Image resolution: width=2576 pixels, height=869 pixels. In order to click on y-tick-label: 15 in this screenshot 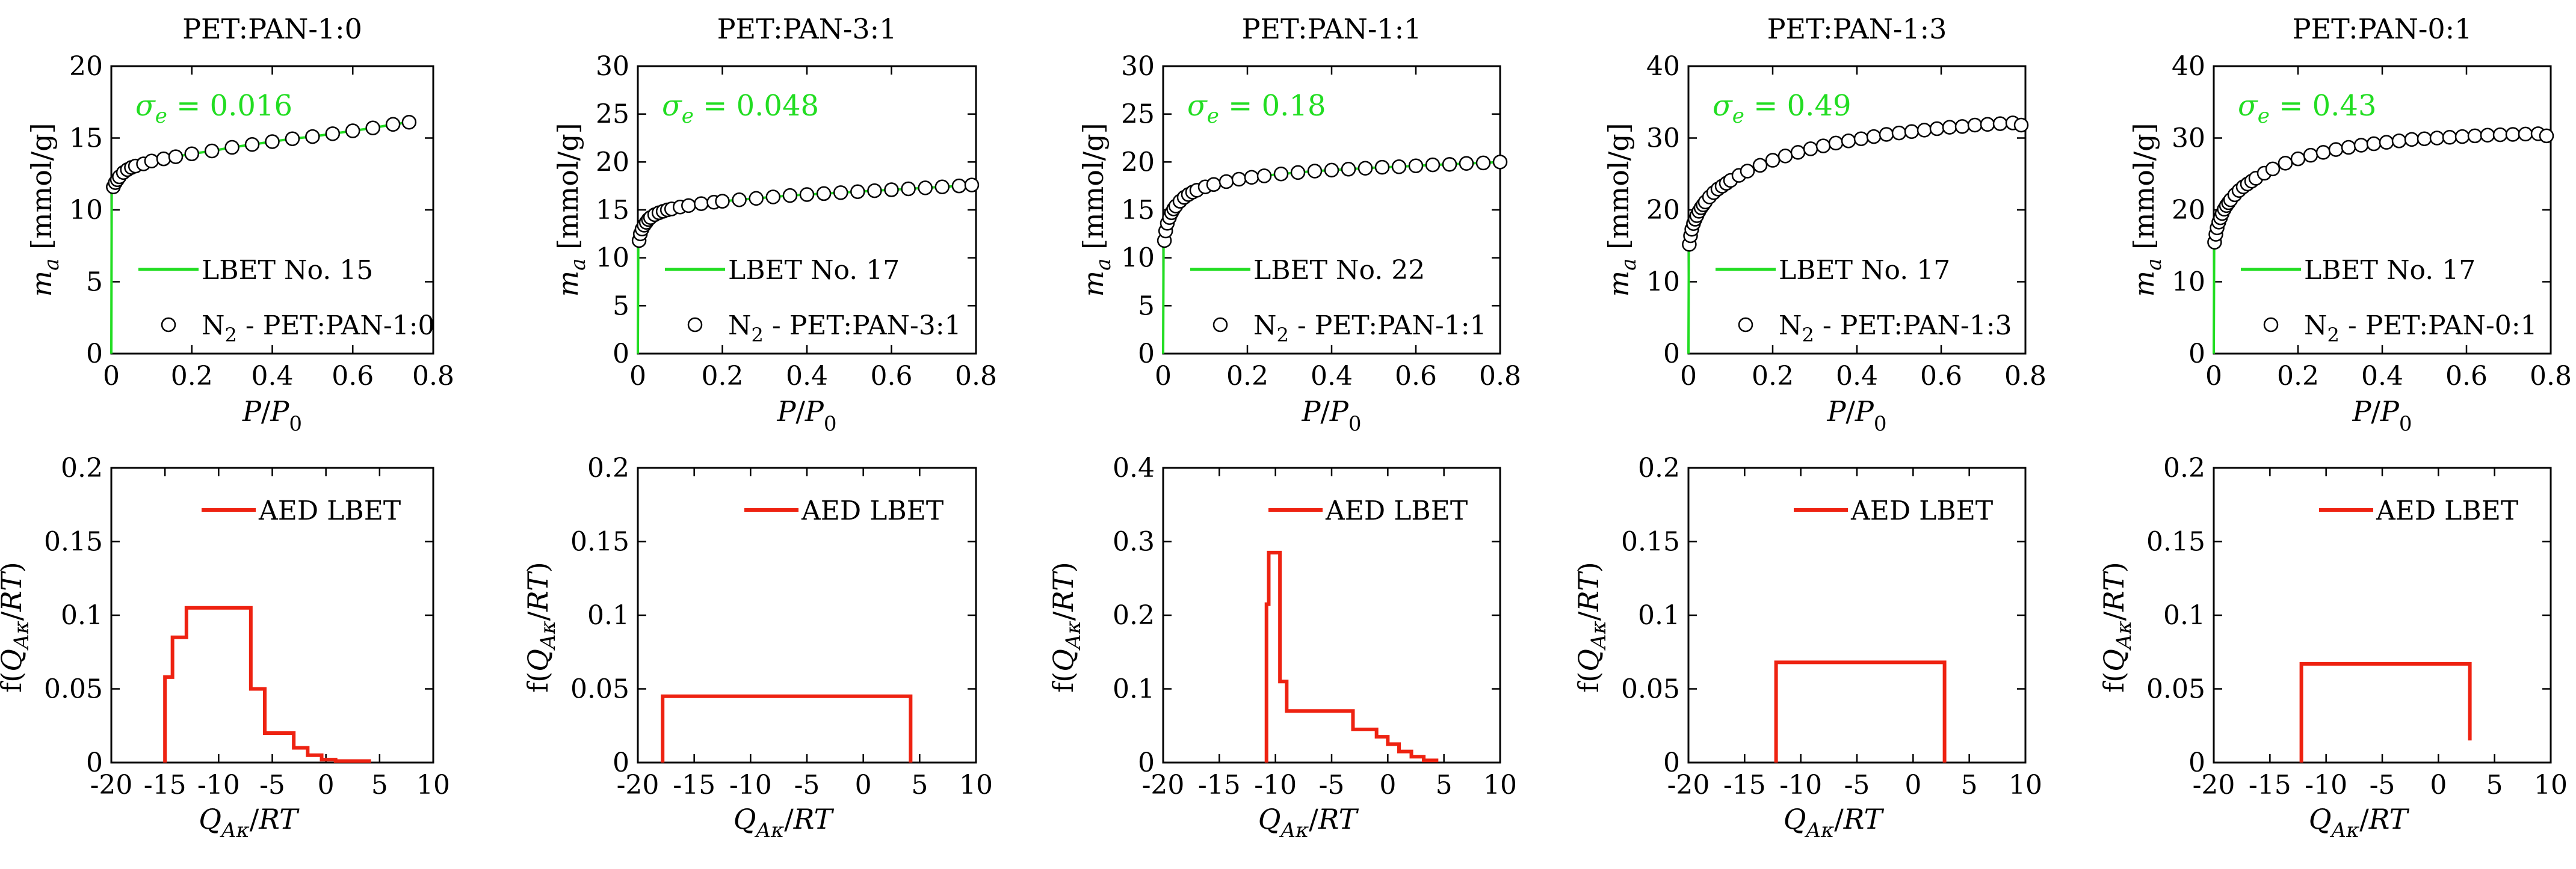, I will do `click(86, 138)`.